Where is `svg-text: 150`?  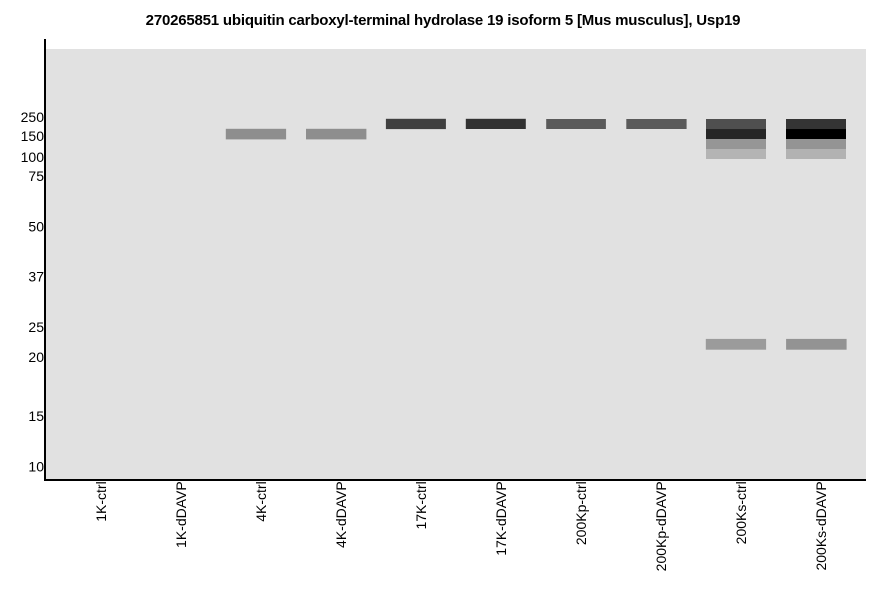
svg-text: 150 is located at coordinates (33, 136).